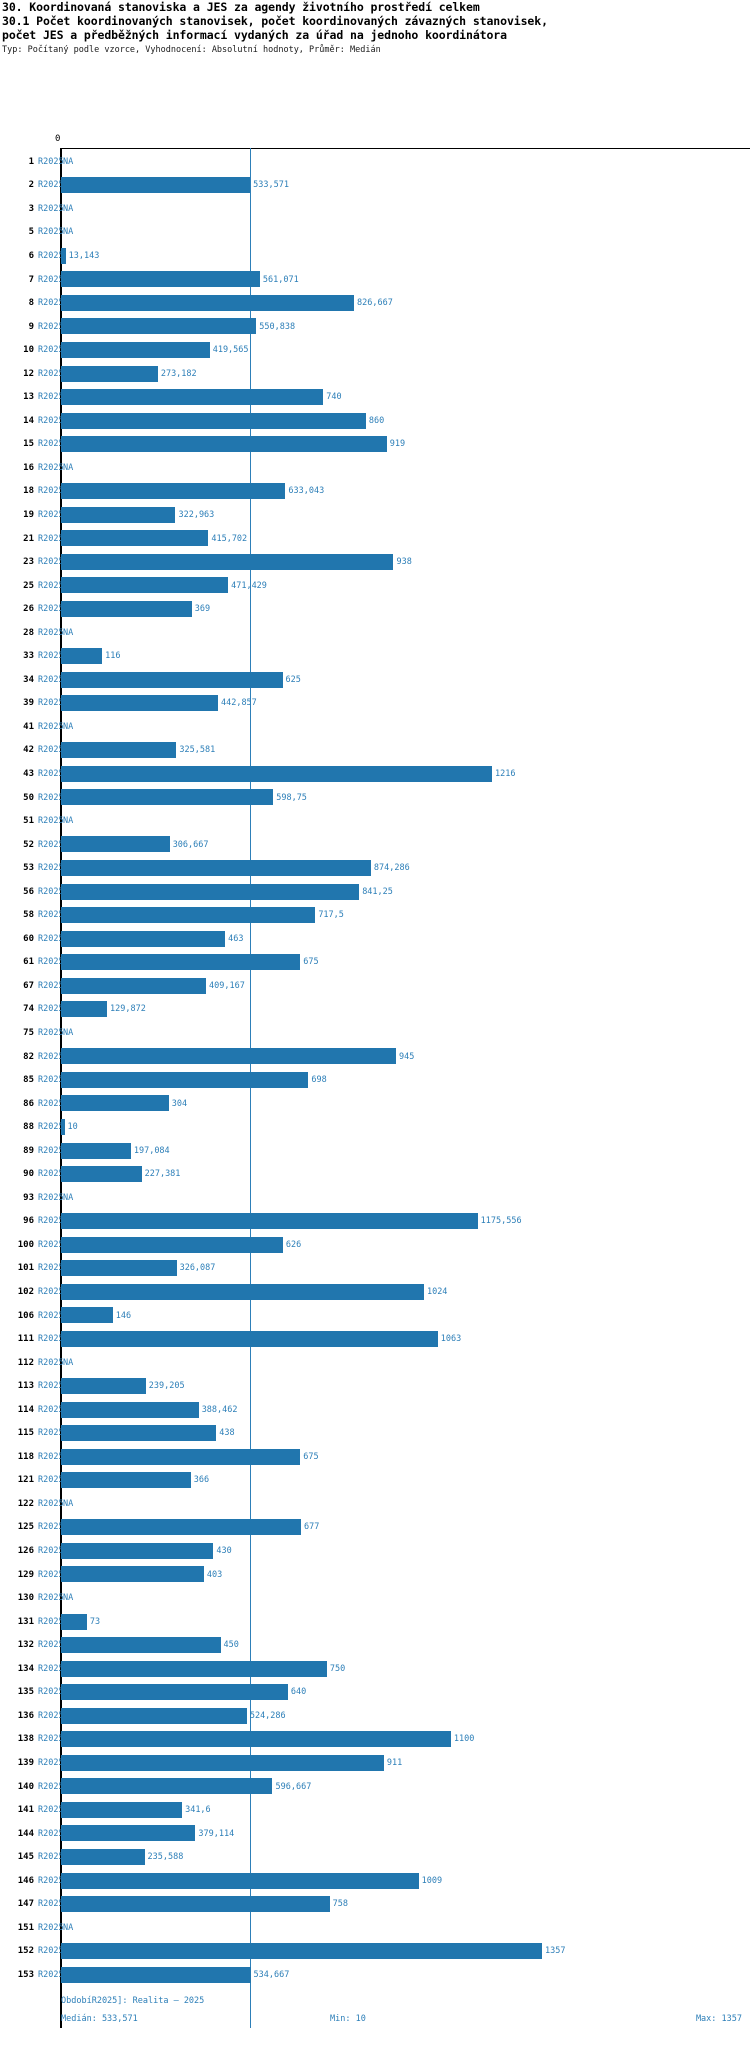  What do you see at coordinates (25, 1268) in the screenshot?
I see `row-index-label: 101` at bounding box center [25, 1268].